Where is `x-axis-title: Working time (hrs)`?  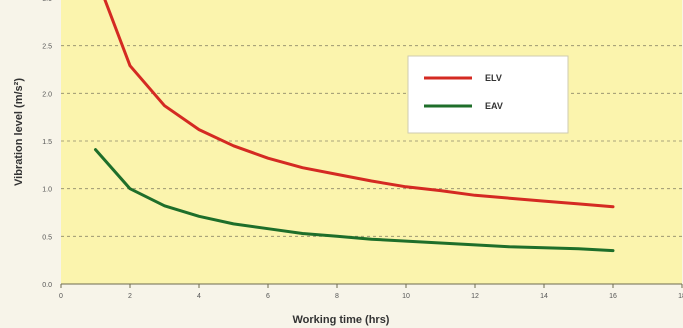
x-axis-title: Working time (hrs) is located at coordinates (341, 320).